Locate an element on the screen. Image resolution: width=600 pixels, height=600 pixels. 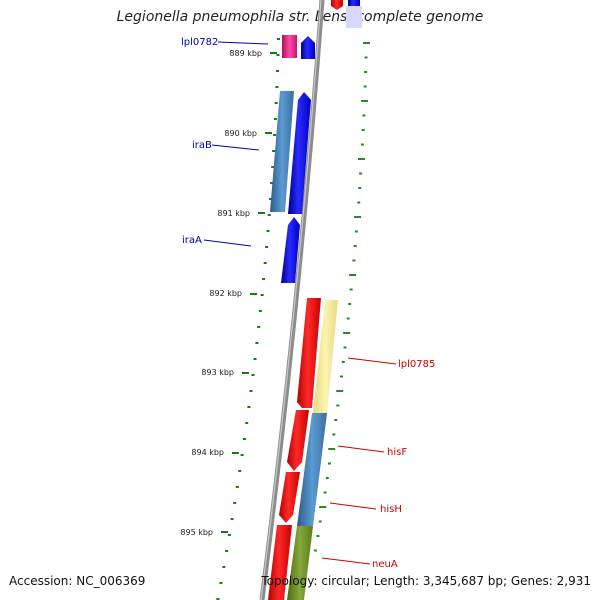
gene-feature-top-blue is located at coordinates (354, 3).